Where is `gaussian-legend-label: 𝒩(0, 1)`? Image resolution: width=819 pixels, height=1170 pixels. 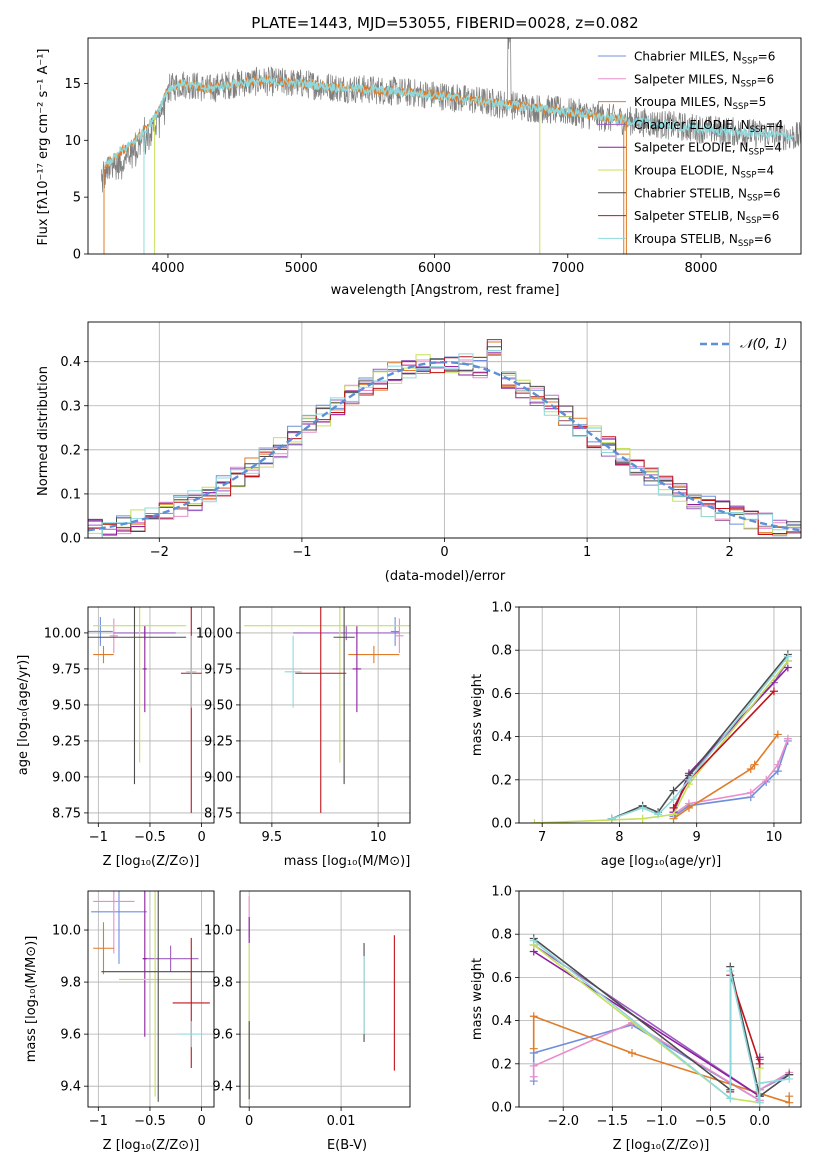 gaussian-legend-label: 𝒩(0, 1) is located at coordinates (763, 344).